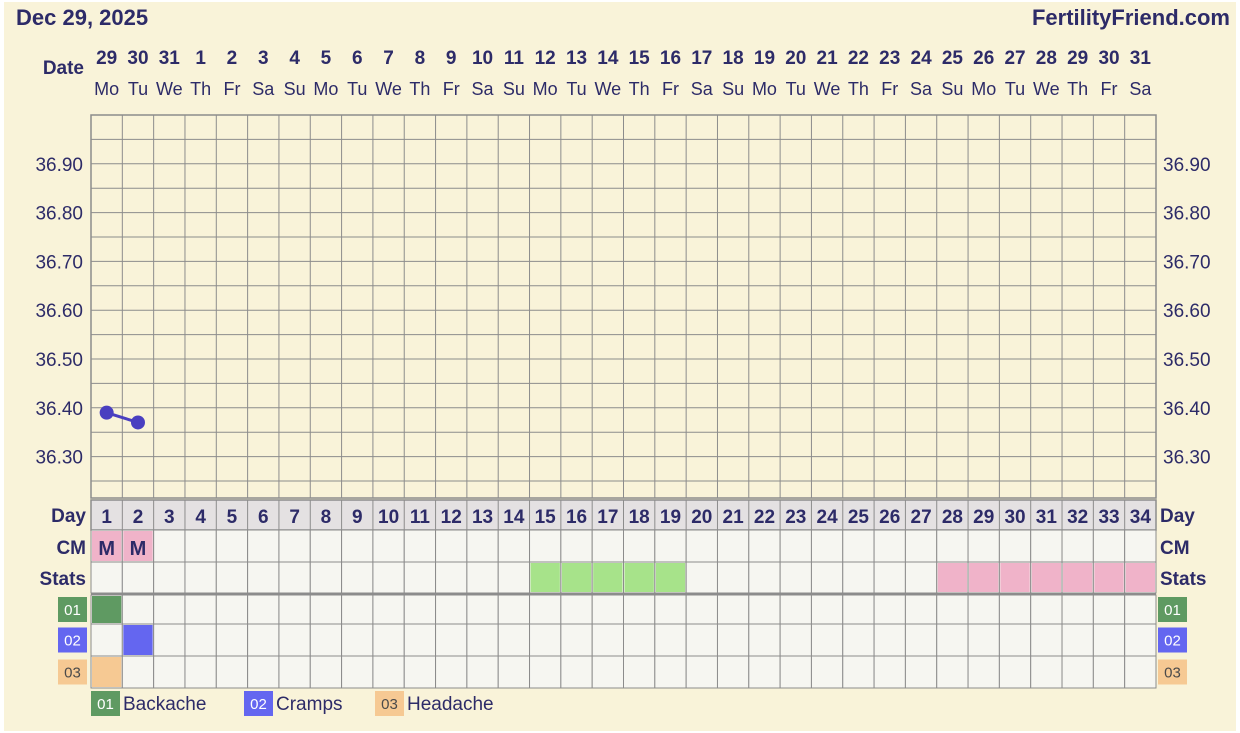  I want to click on symptom-code-left, so click(72, 609).